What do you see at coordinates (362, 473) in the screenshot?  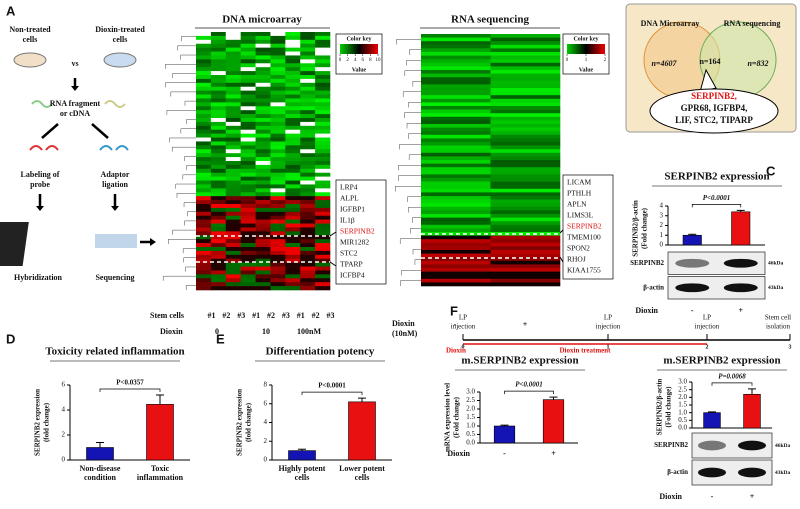 I see `x-tick-label: Lower potent cells` at bounding box center [362, 473].